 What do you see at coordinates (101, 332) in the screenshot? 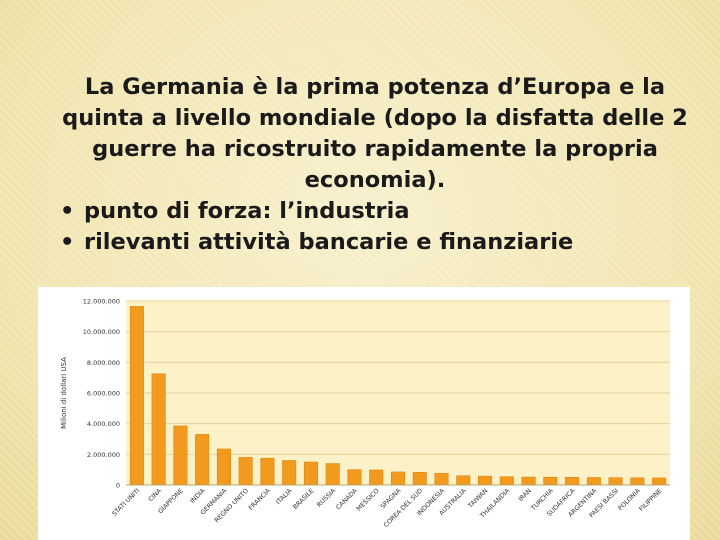
I see `y-tick-label: 10.000.000` at bounding box center [101, 332].